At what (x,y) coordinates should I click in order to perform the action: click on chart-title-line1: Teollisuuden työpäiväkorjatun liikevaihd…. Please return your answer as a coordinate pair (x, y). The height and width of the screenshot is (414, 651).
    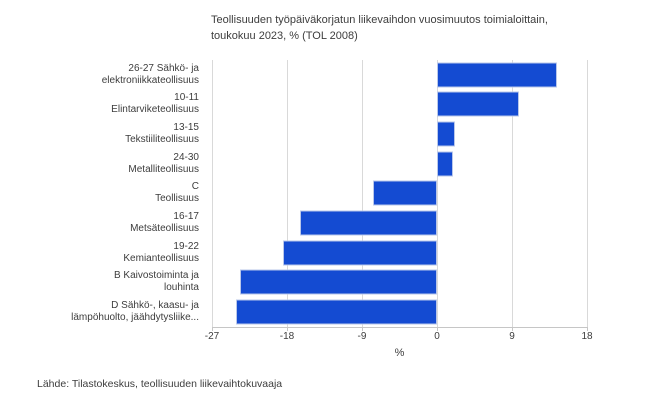
    Looking at the image, I should click on (379, 20).